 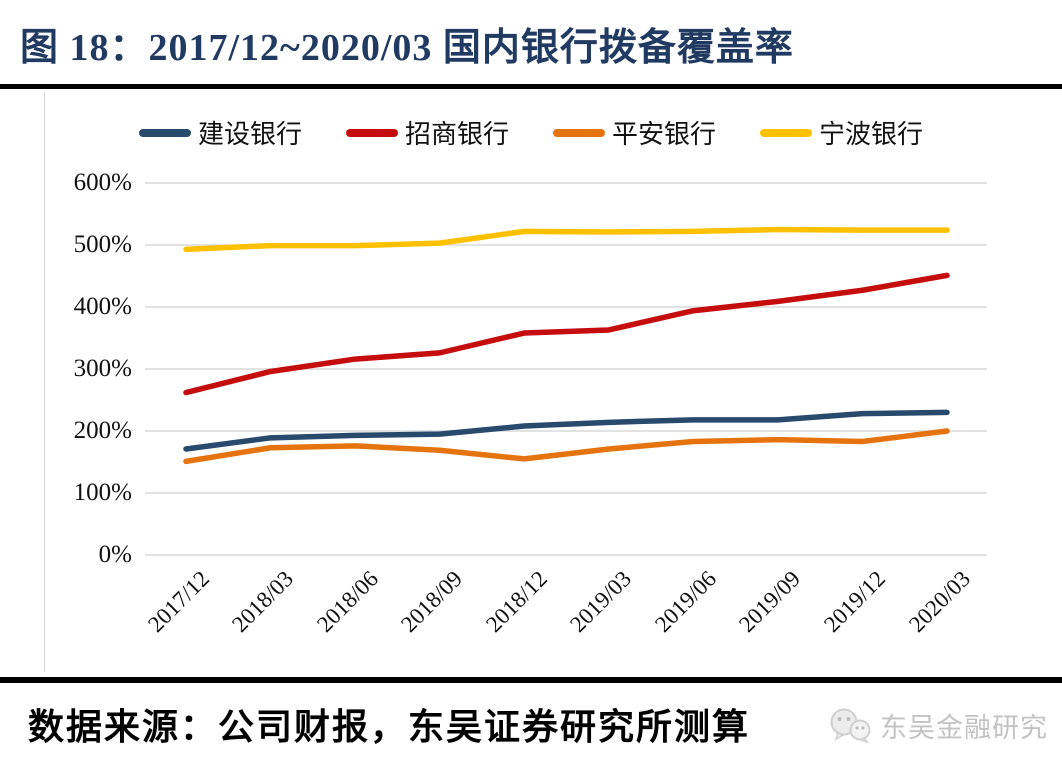 What do you see at coordinates (566, 239) in the screenshot?
I see `series-line-宁波银行` at bounding box center [566, 239].